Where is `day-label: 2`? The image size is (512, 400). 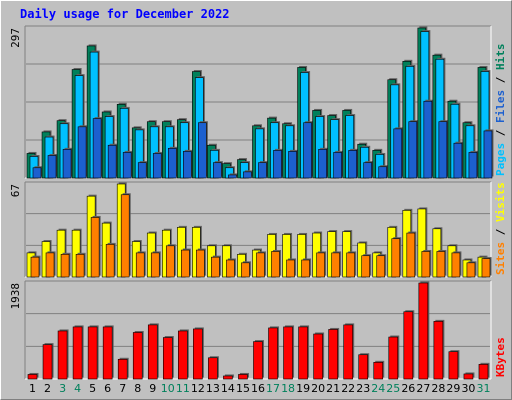
day-label: 2 is located at coordinates (47, 388).